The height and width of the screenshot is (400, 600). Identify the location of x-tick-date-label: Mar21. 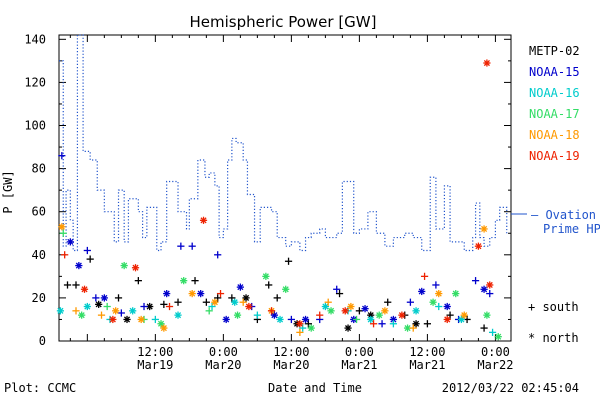
(427, 365).